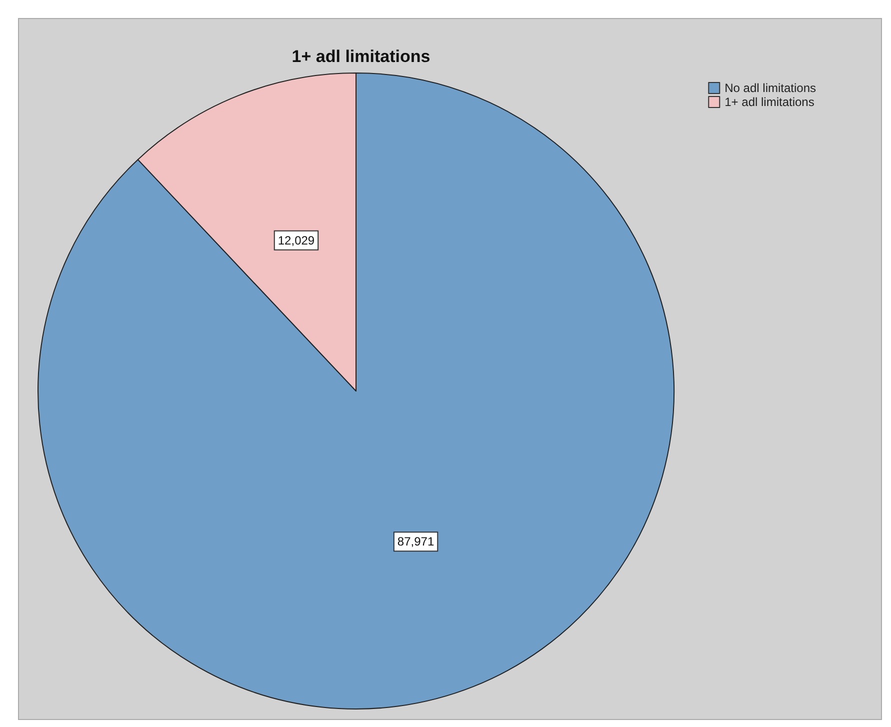  I want to click on legend-label: No adl limitations, so click(770, 88).